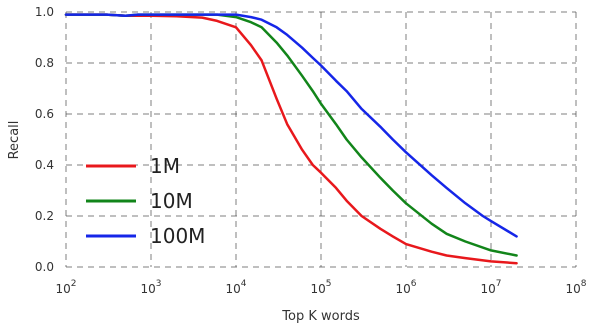 The height and width of the screenshot is (326, 591). I want to click on y-tick-label: 0.4, so click(44, 165).